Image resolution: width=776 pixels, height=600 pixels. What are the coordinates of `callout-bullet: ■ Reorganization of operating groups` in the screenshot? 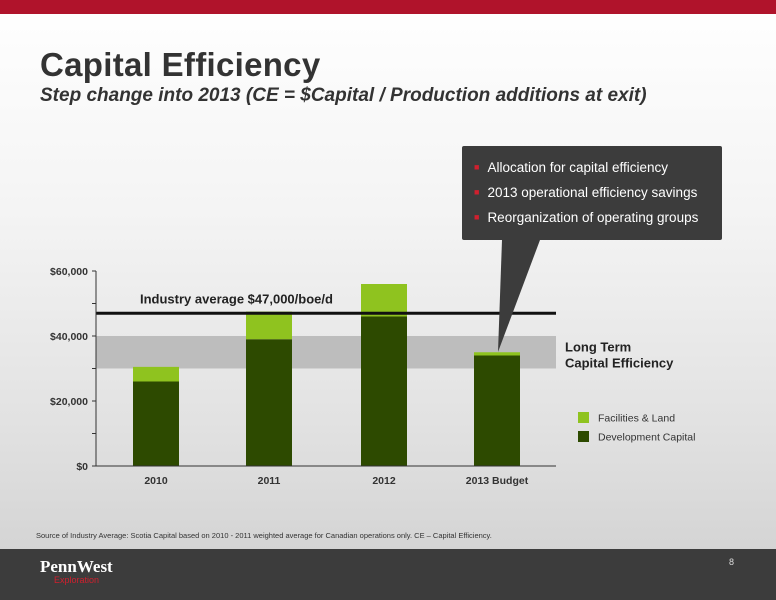 It's located at (586, 217).